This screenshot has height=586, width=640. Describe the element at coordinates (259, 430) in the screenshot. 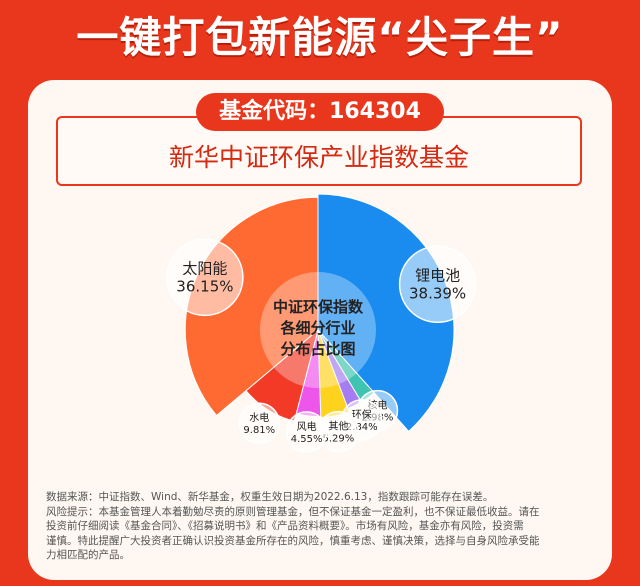

I see `slice-value-label-5: 9.81%` at that location.